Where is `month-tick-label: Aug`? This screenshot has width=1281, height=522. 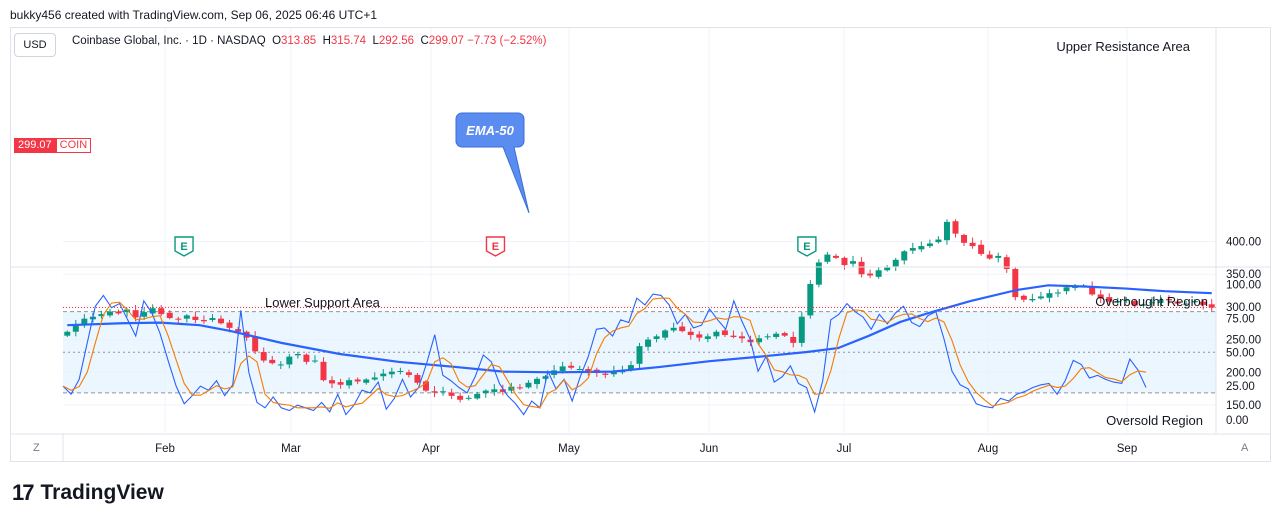 month-tick-label: Aug is located at coordinates (988, 449).